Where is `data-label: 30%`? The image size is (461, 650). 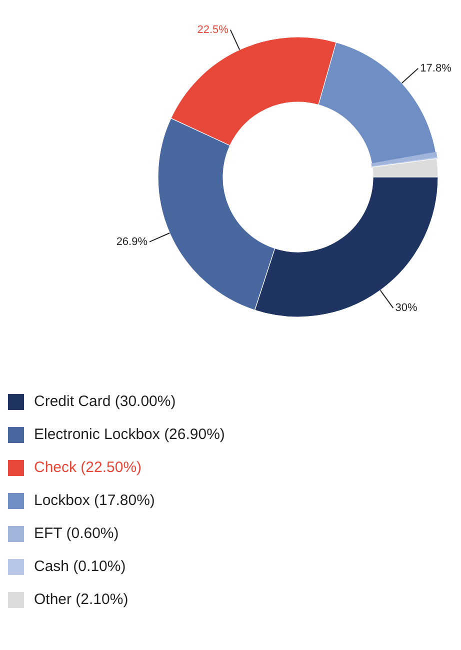
data-label: 30% is located at coordinates (406, 308).